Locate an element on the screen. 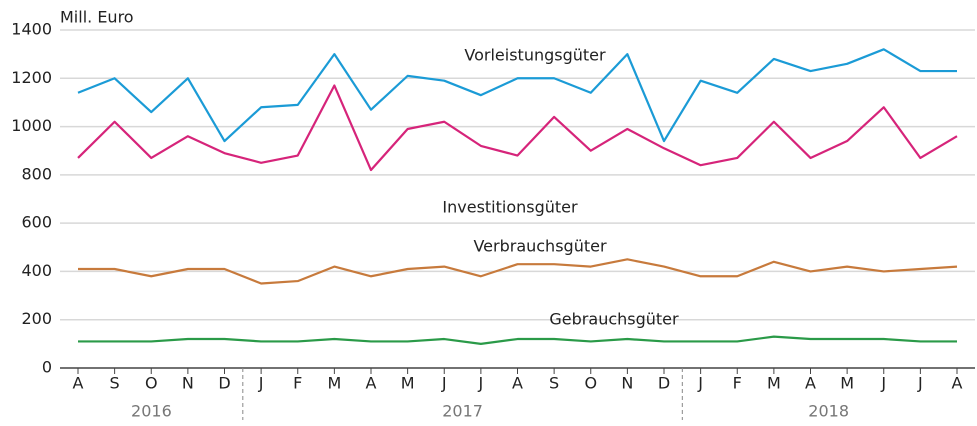  series-label: Gebrauchsgüter is located at coordinates (614, 319).